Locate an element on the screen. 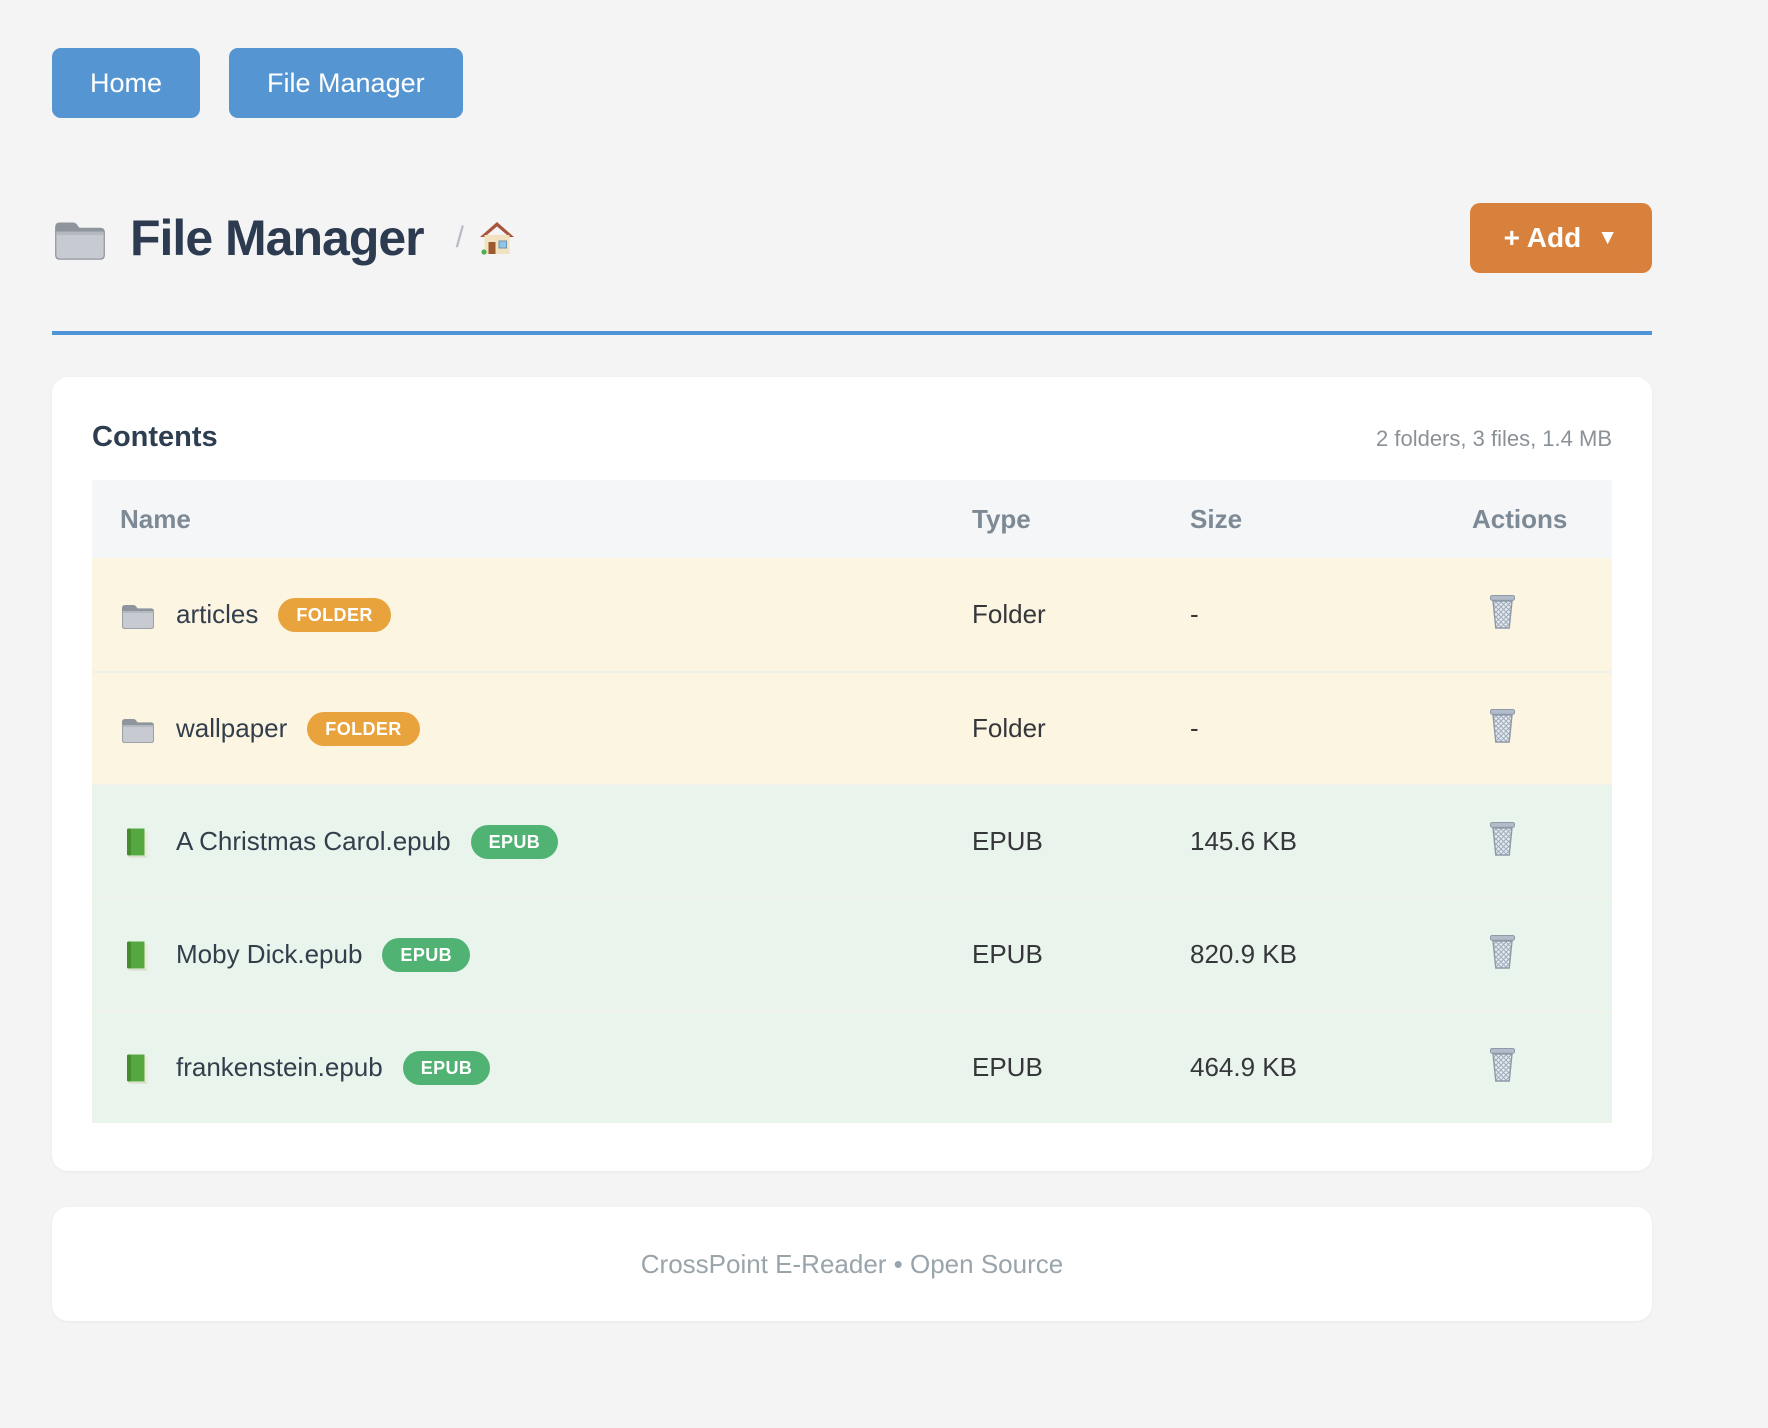 The width and height of the screenshot is (1768, 1428). add-button-label: + Add is located at coordinates (1542, 237).